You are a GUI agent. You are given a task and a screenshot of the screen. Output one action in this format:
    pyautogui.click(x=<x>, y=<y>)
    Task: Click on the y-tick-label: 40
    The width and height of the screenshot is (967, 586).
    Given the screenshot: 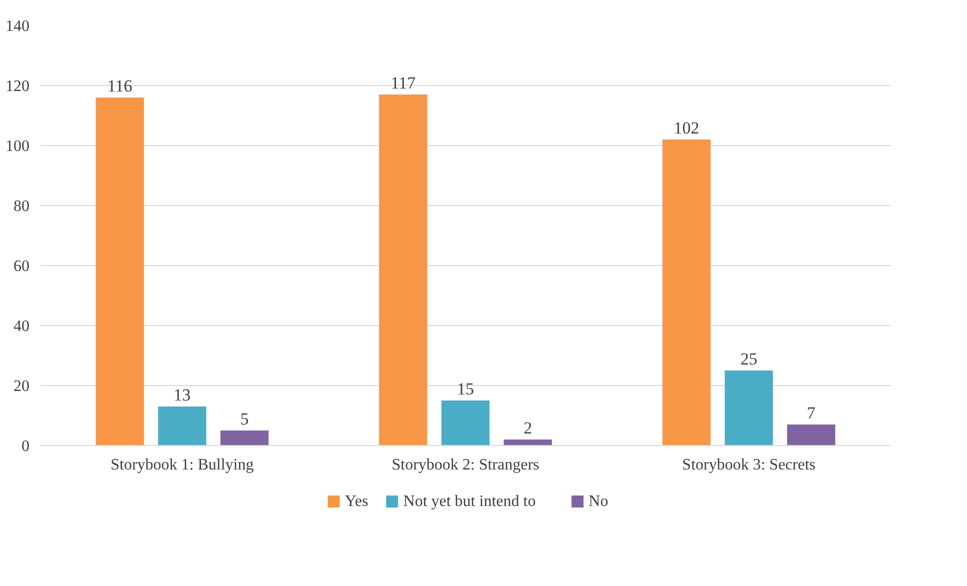 What is the action you would take?
    pyautogui.click(x=22, y=326)
    